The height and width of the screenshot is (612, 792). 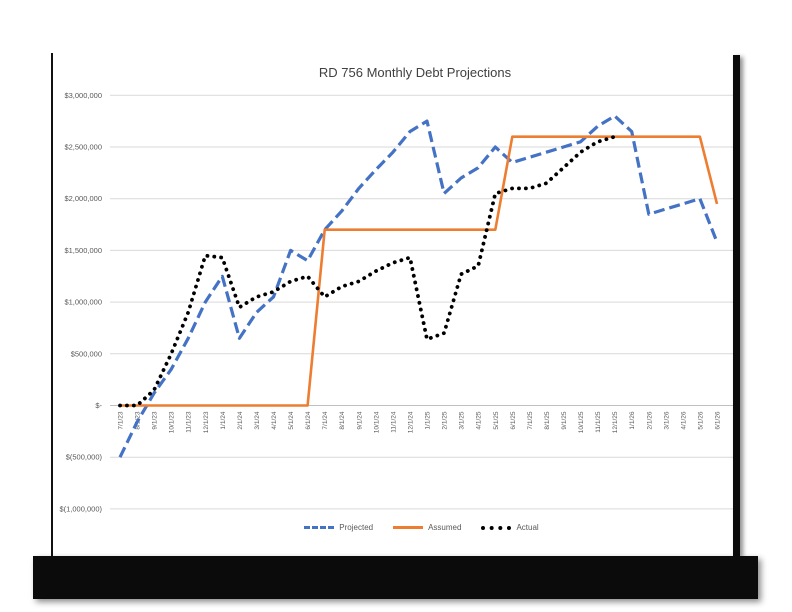 What do you see at coordinates (308, 420) in the screenshot?
I see `svg-text: 6/1/24` at bounding box center [308, 420].